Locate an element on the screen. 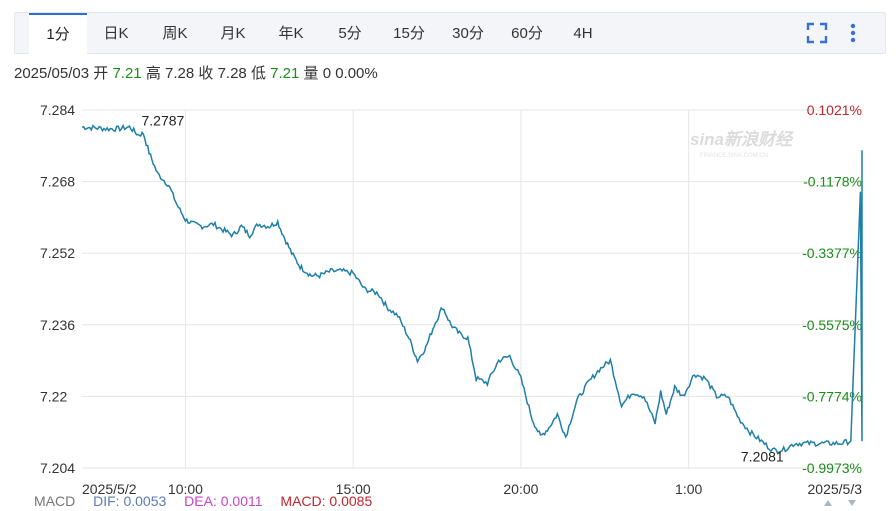  percent-tick-label: -0.7774% is located at coordinates (832, 396).